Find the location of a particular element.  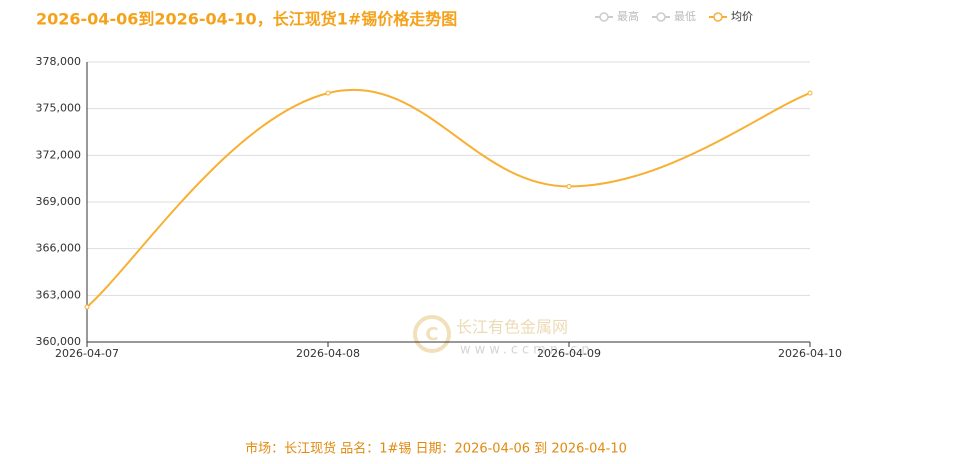

legend-label: 最低 is located at coordinates (685, 16).